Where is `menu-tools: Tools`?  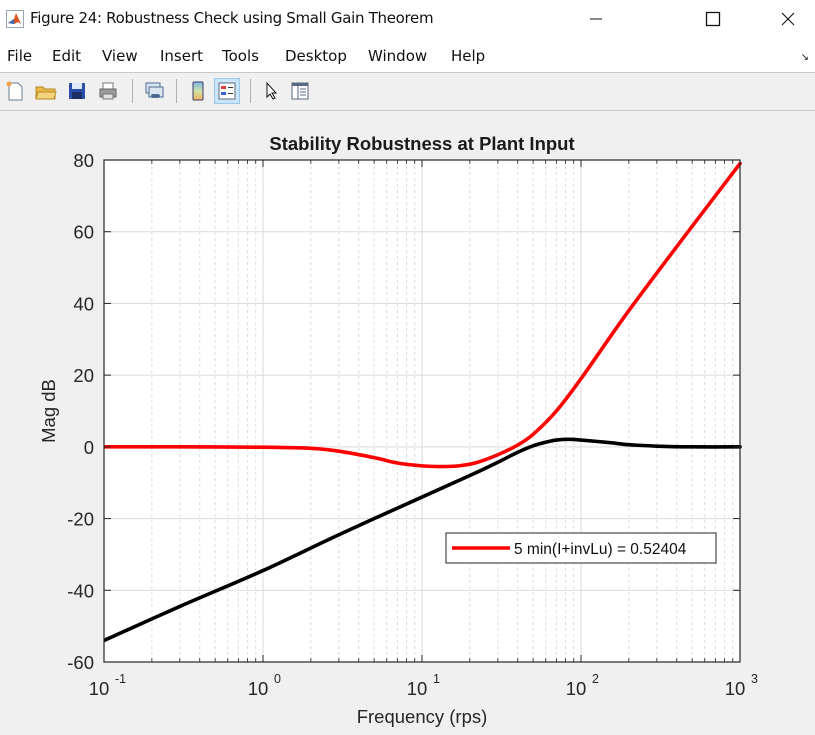
menu-tools: Tools is located at coordinates (240, 56).